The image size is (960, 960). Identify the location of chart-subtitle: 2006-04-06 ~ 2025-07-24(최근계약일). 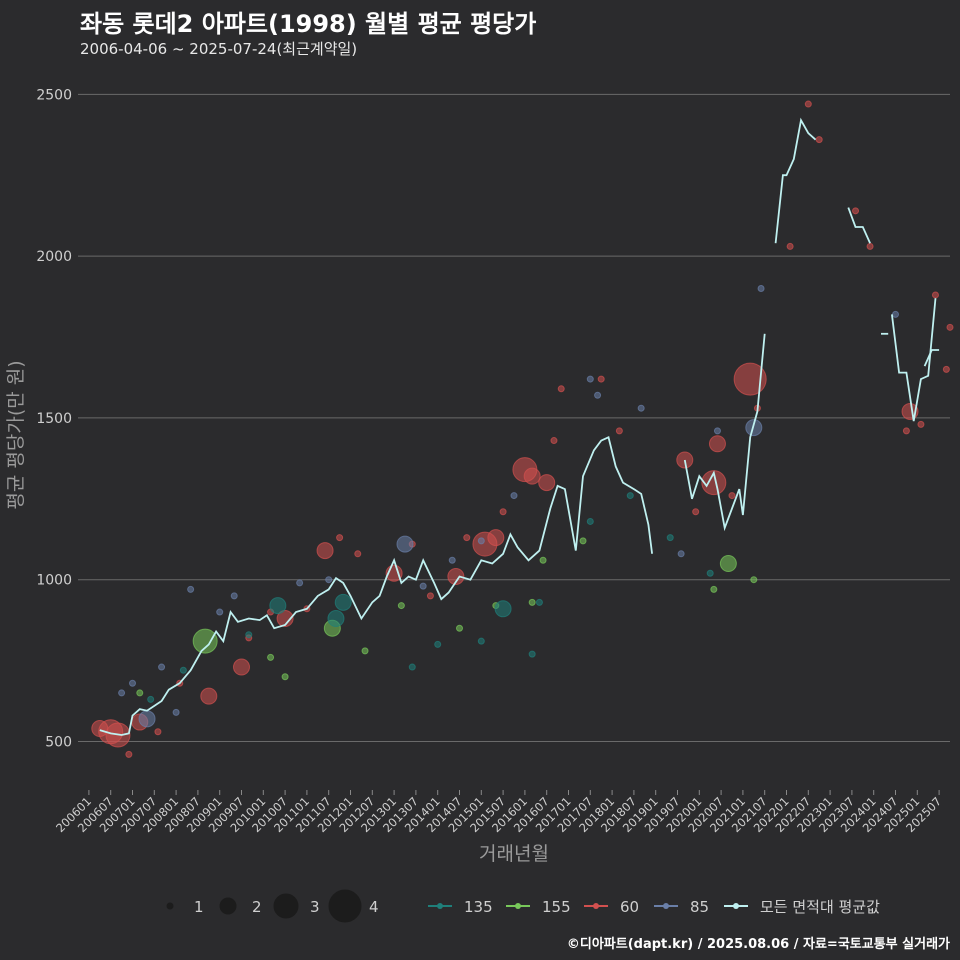
(219, 49).